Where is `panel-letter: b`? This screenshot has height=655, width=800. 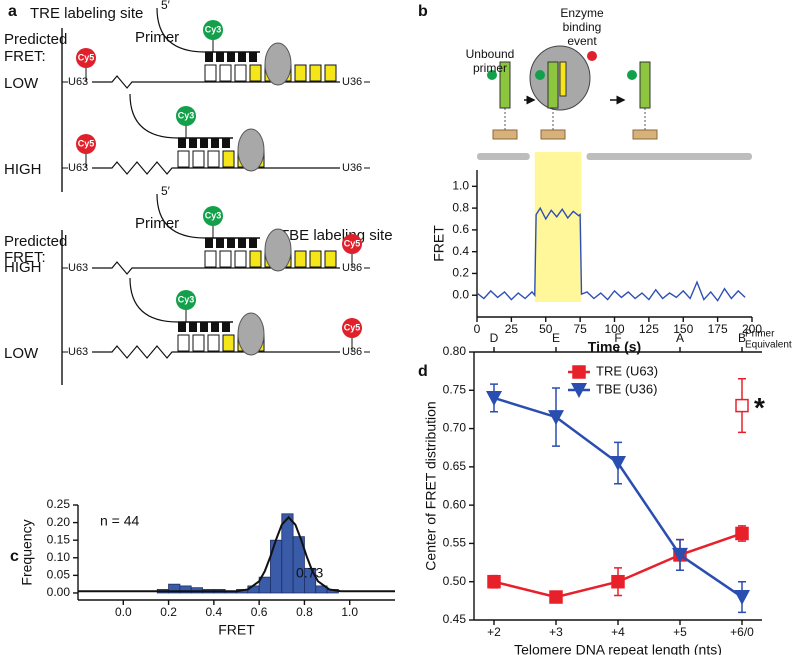 panel-letter: b is located at coordinates (423, 11).